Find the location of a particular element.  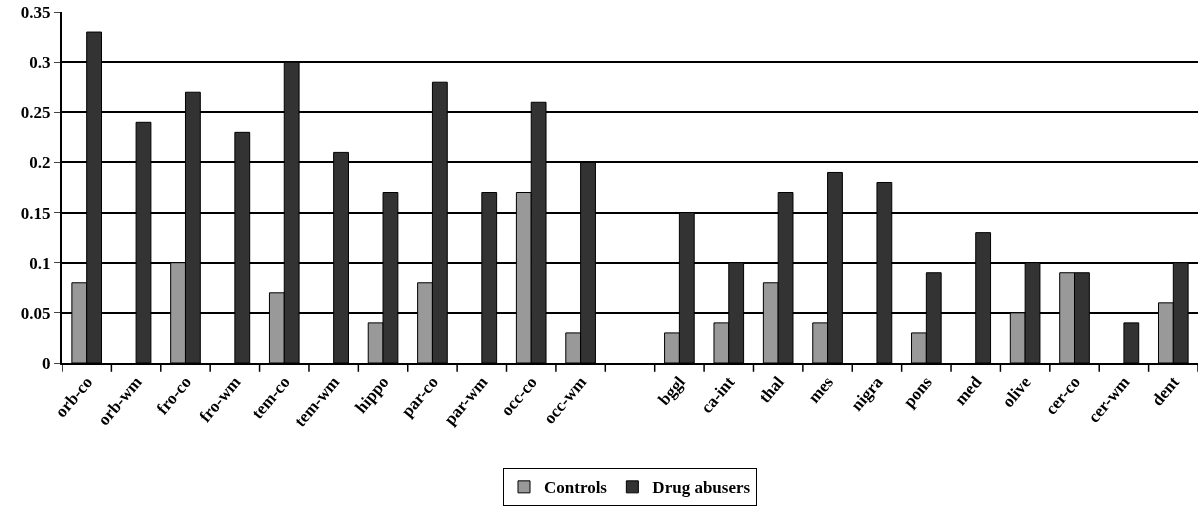

y-tick-label: 0.1 is located at coordinates (40, 263).